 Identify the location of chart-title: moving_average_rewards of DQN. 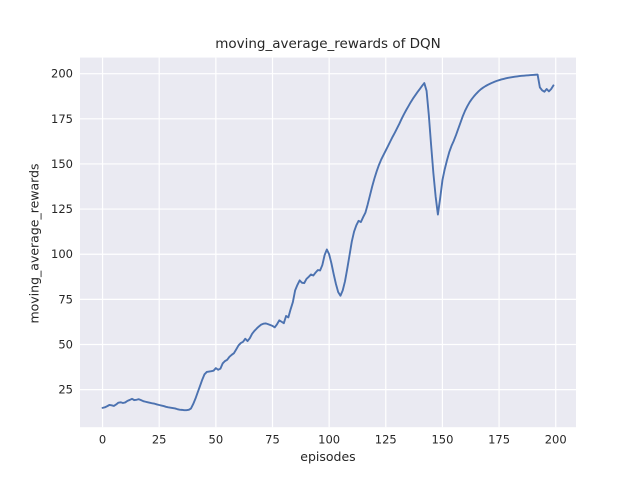
(328, 44).